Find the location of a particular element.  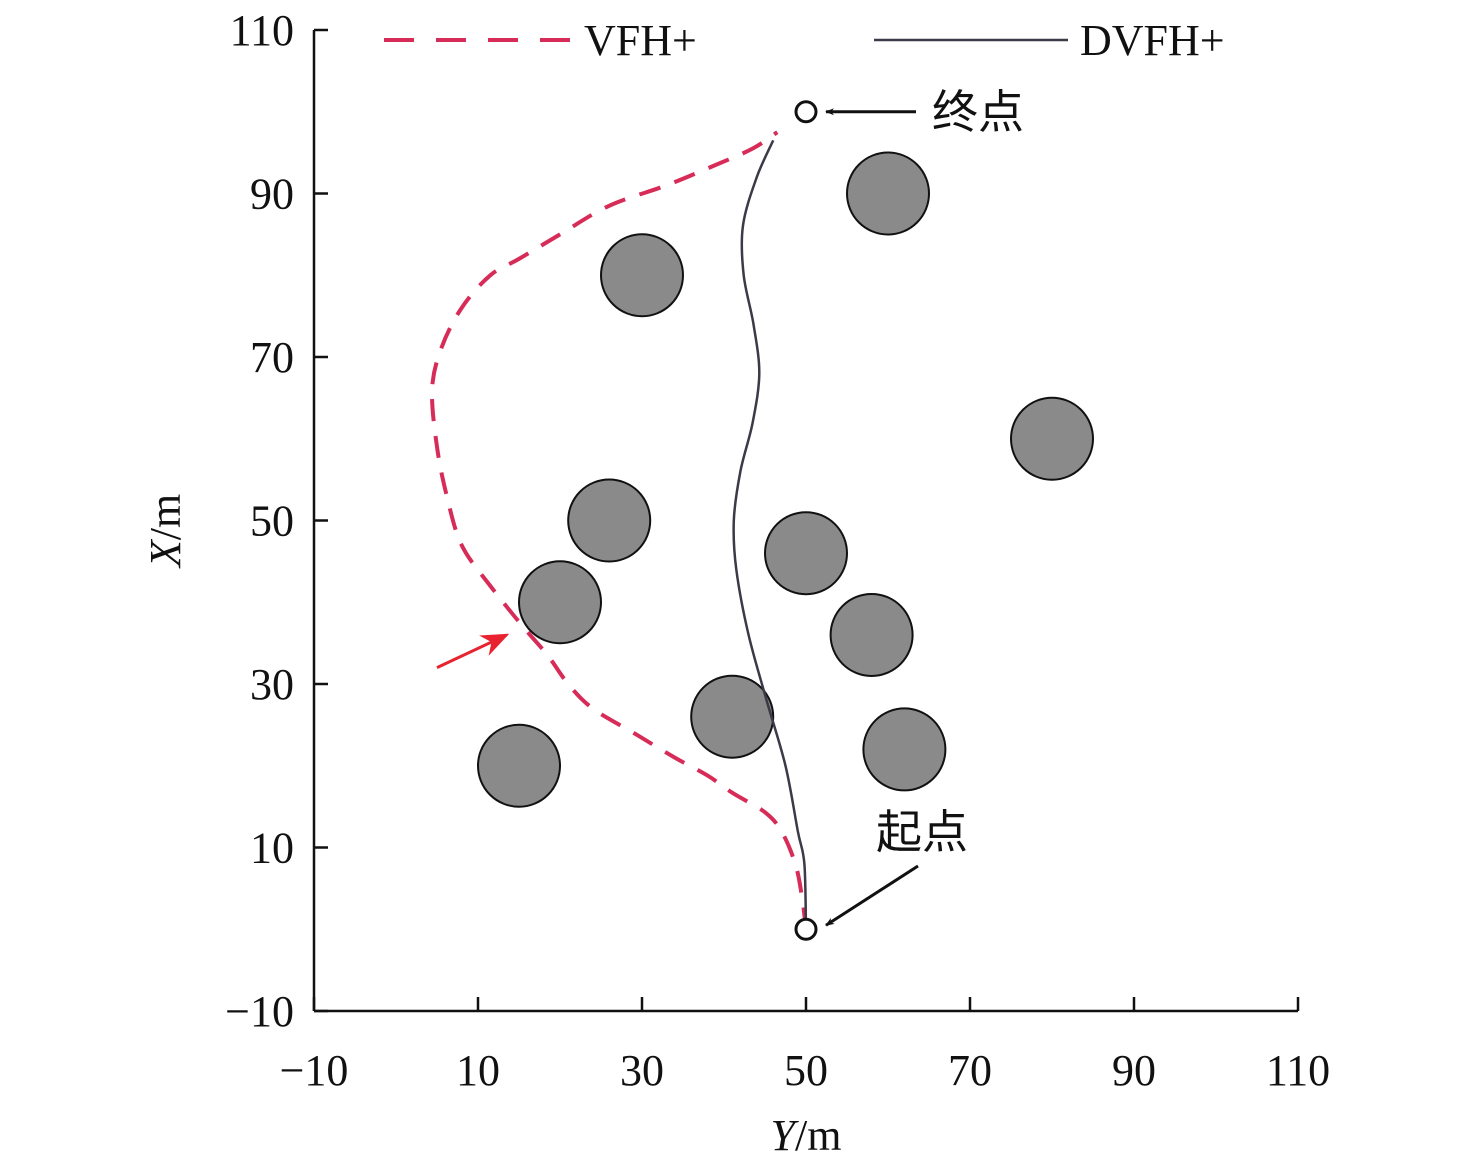

start-point-arrow is located at coordinates (872, 895).